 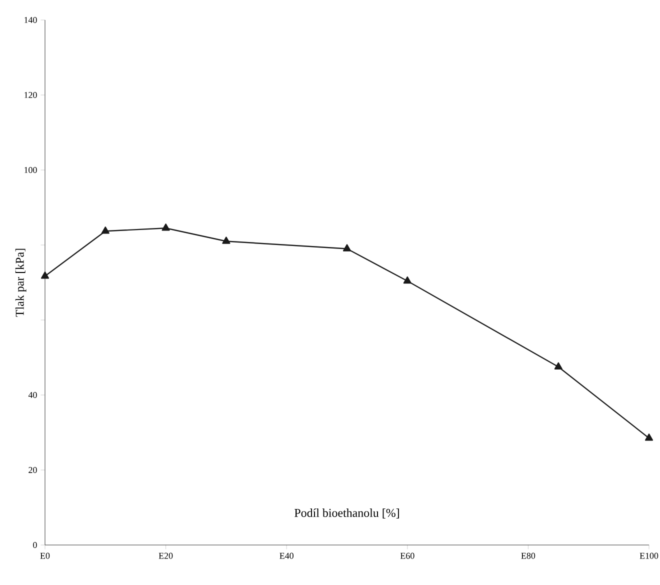 I want to click on x-axis-title: Podíl bioethanolu [%], so click(x=346, y=513).